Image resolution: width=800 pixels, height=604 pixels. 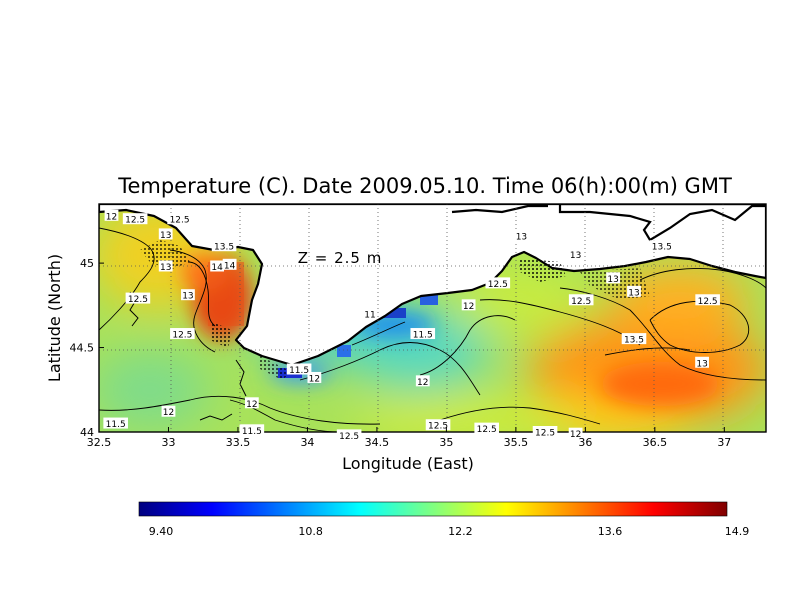 What do you see at coordinates (161, 531) in the screenshot?
I see `colorbar-label: 9.40` at bounding box center [161, 531].